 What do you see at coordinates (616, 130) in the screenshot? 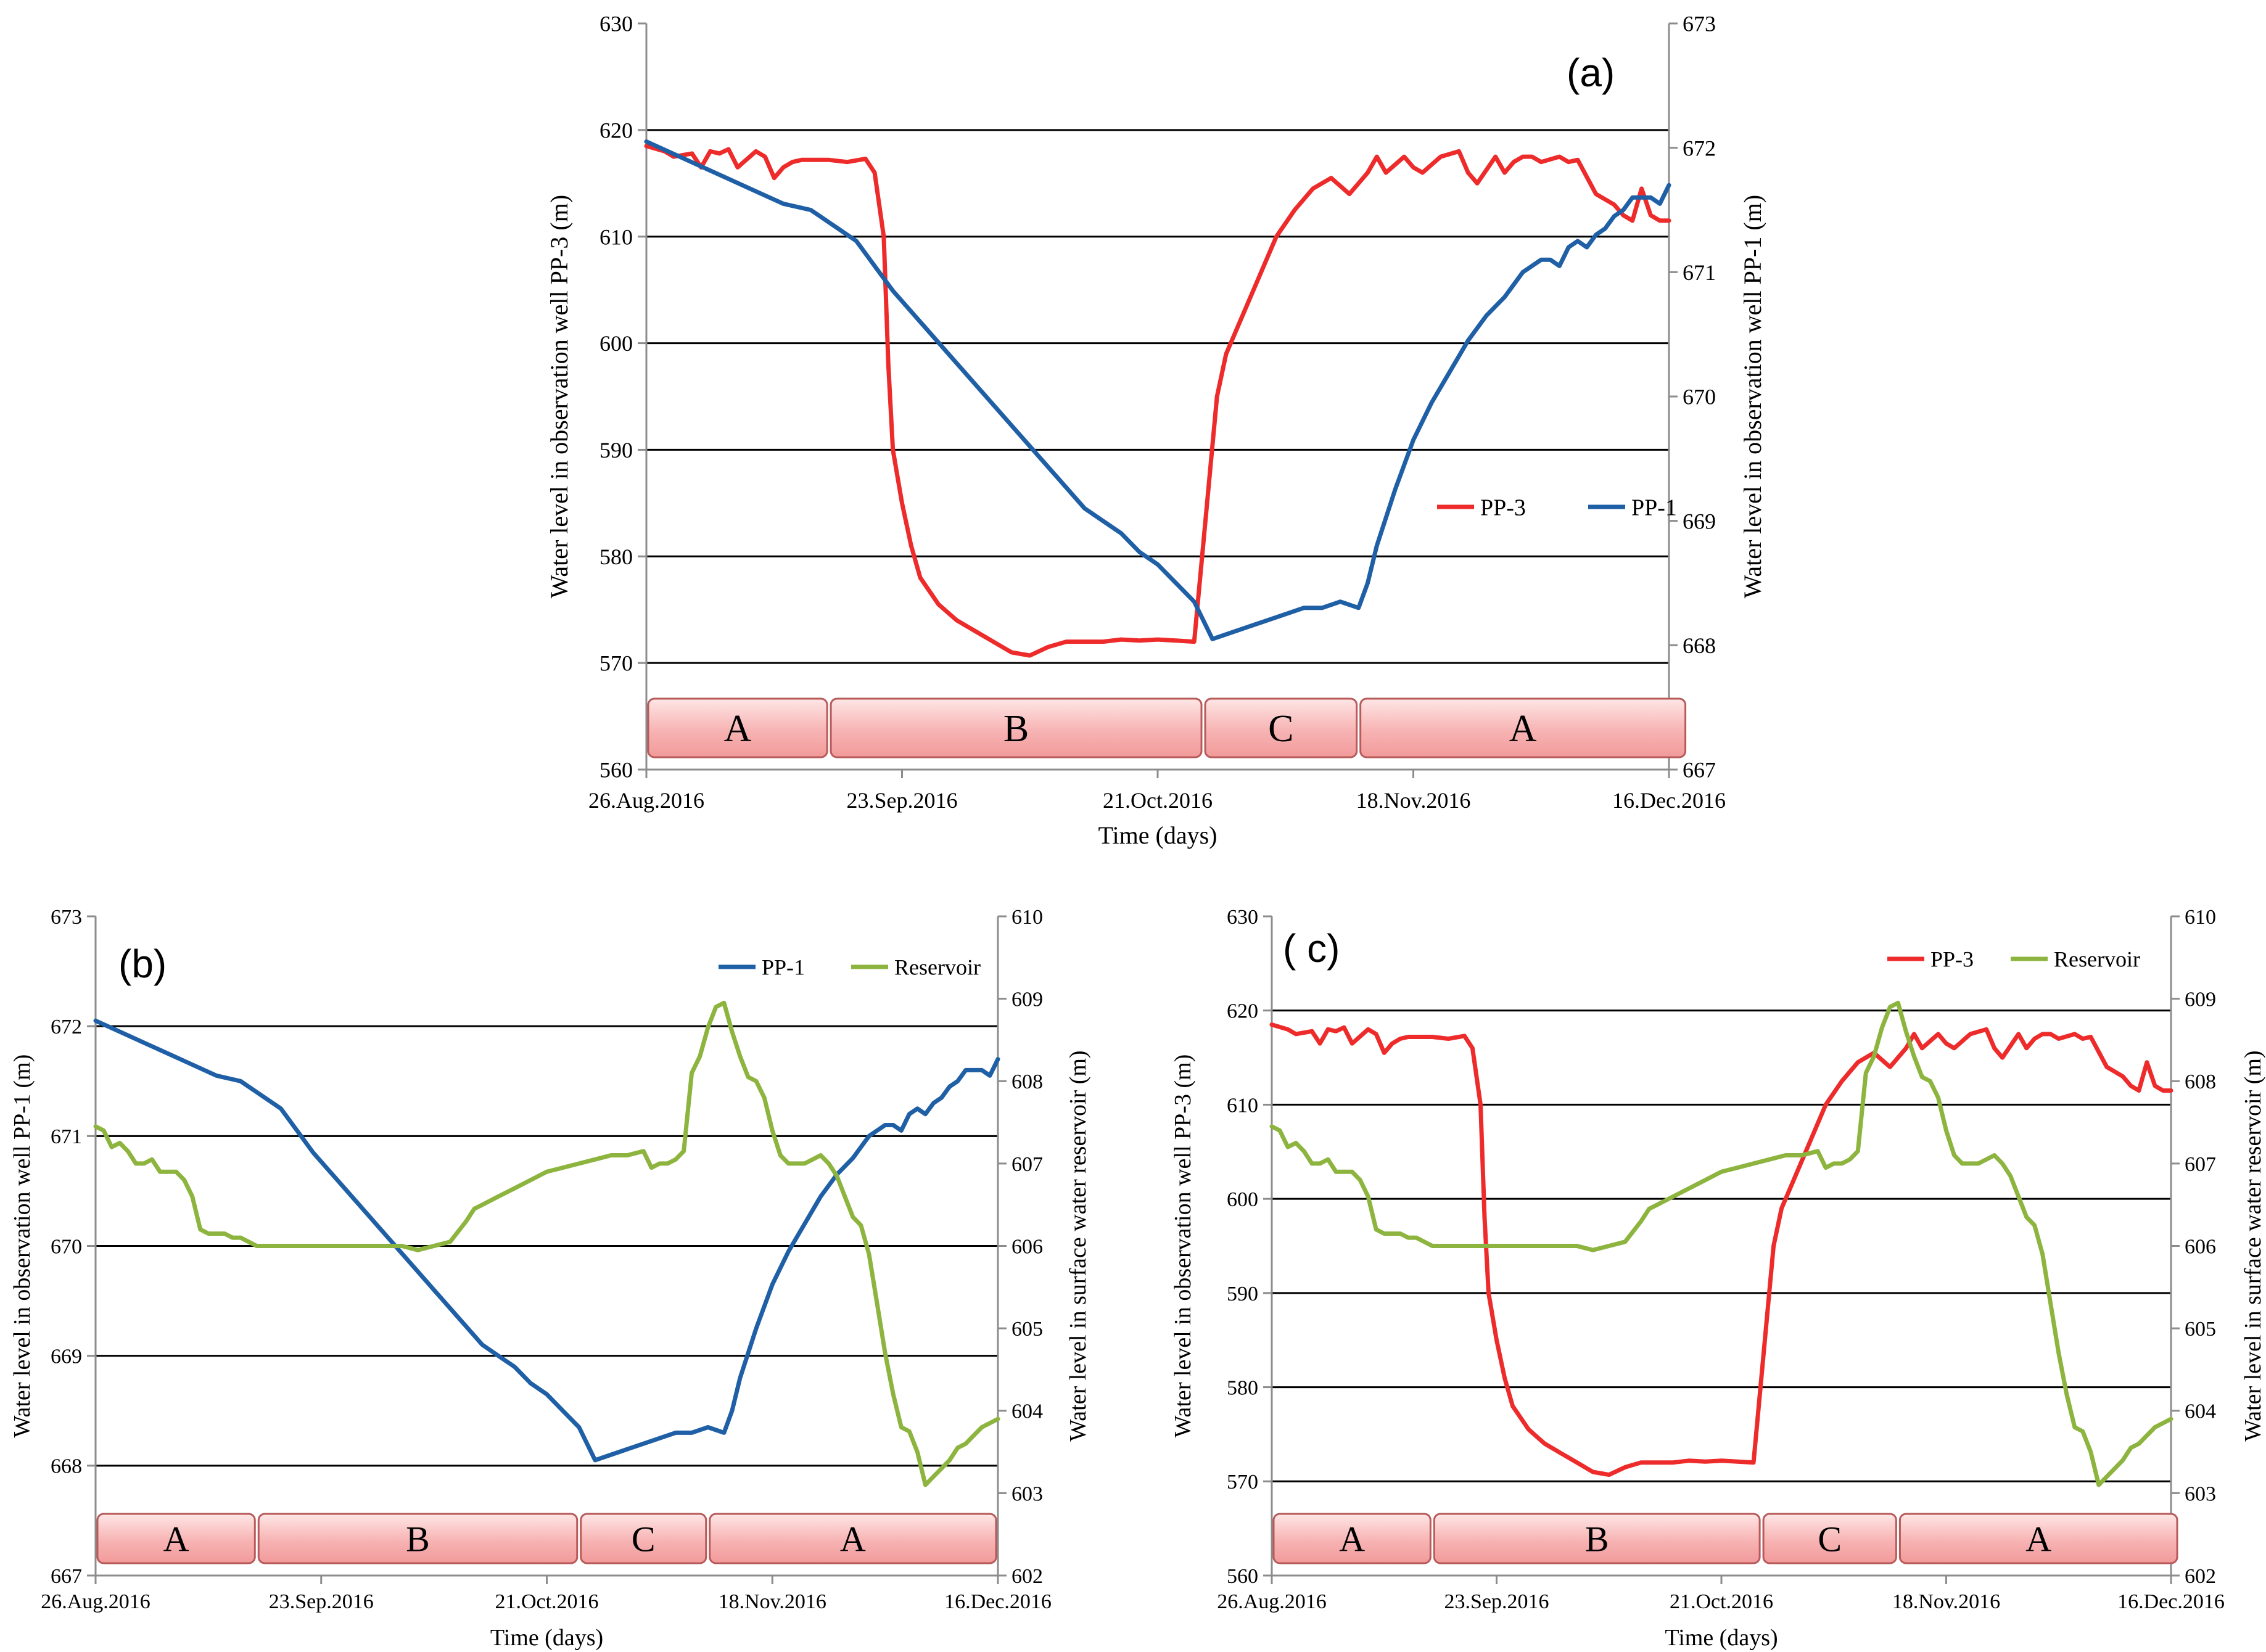
I see `y-tick-label-left: 620` at bounding box center [616, 130].